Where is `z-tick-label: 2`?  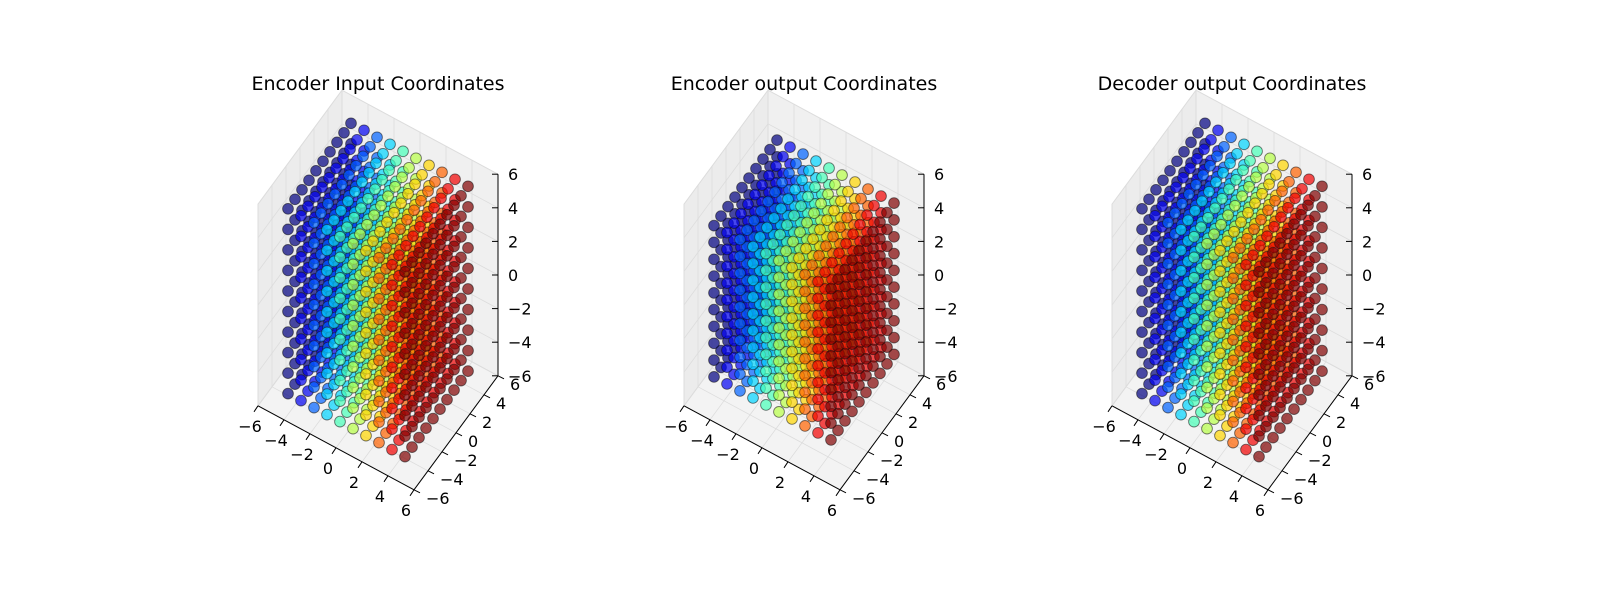 z-tick-label: 2 is located at coordinates (513, 241).